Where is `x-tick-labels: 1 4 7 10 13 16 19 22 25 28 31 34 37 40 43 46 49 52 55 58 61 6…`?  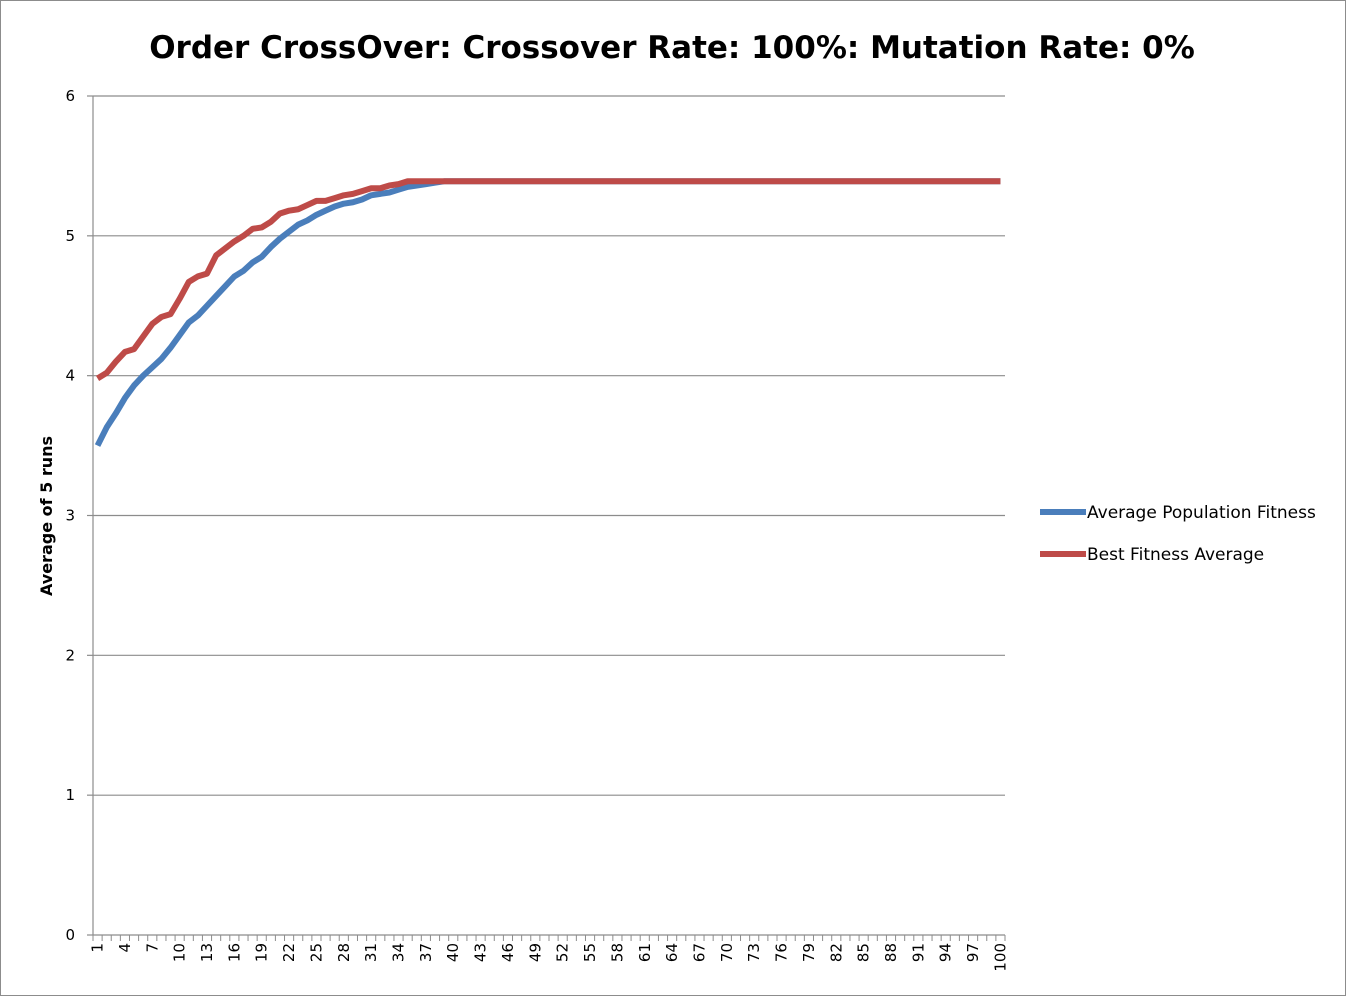
x-tick-labels: 1 4 7 10 13 16 19 22 25 28 31 34 37 40 43 46 49 52 55 58 61 6… is located at coordinates (549, 957).